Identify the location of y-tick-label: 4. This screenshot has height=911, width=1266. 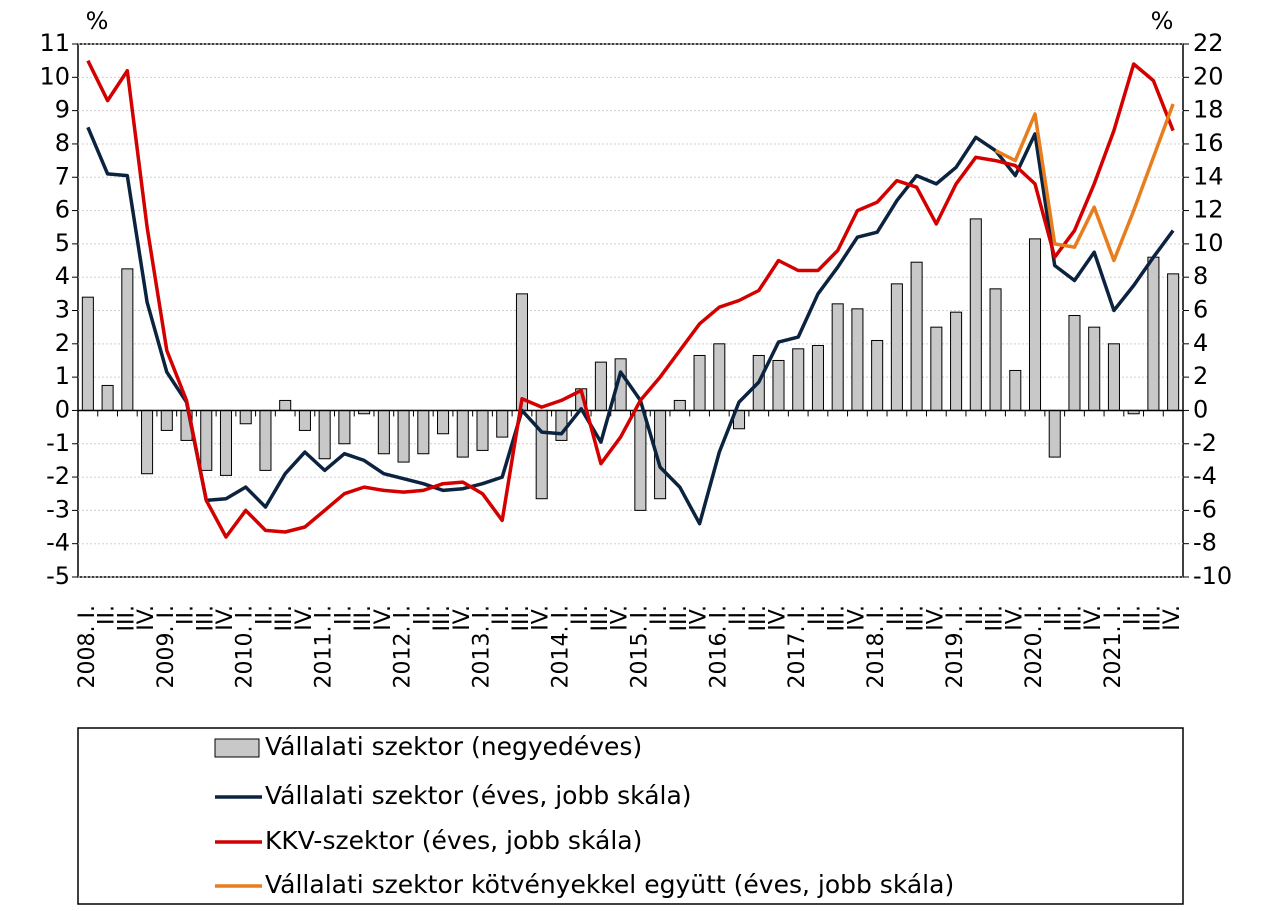
(62, 276).